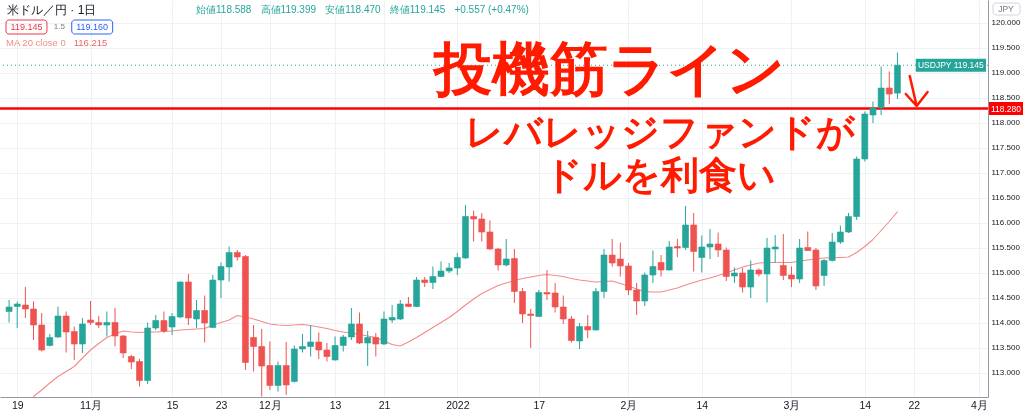 The image size is (1024, 414). What do you see at coordinates (1006, 72) in the screenshot?
I see `y-tick-label: 119.000` at bounding box center [1006, 72].